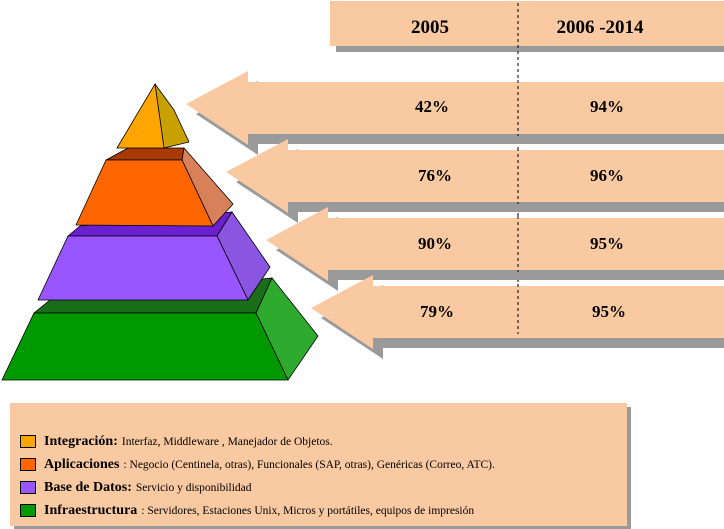 The height and width of the screenshot is (529, 724). I want to click on value-infraestructura-2006-2014: 95%, so click(609, 311).